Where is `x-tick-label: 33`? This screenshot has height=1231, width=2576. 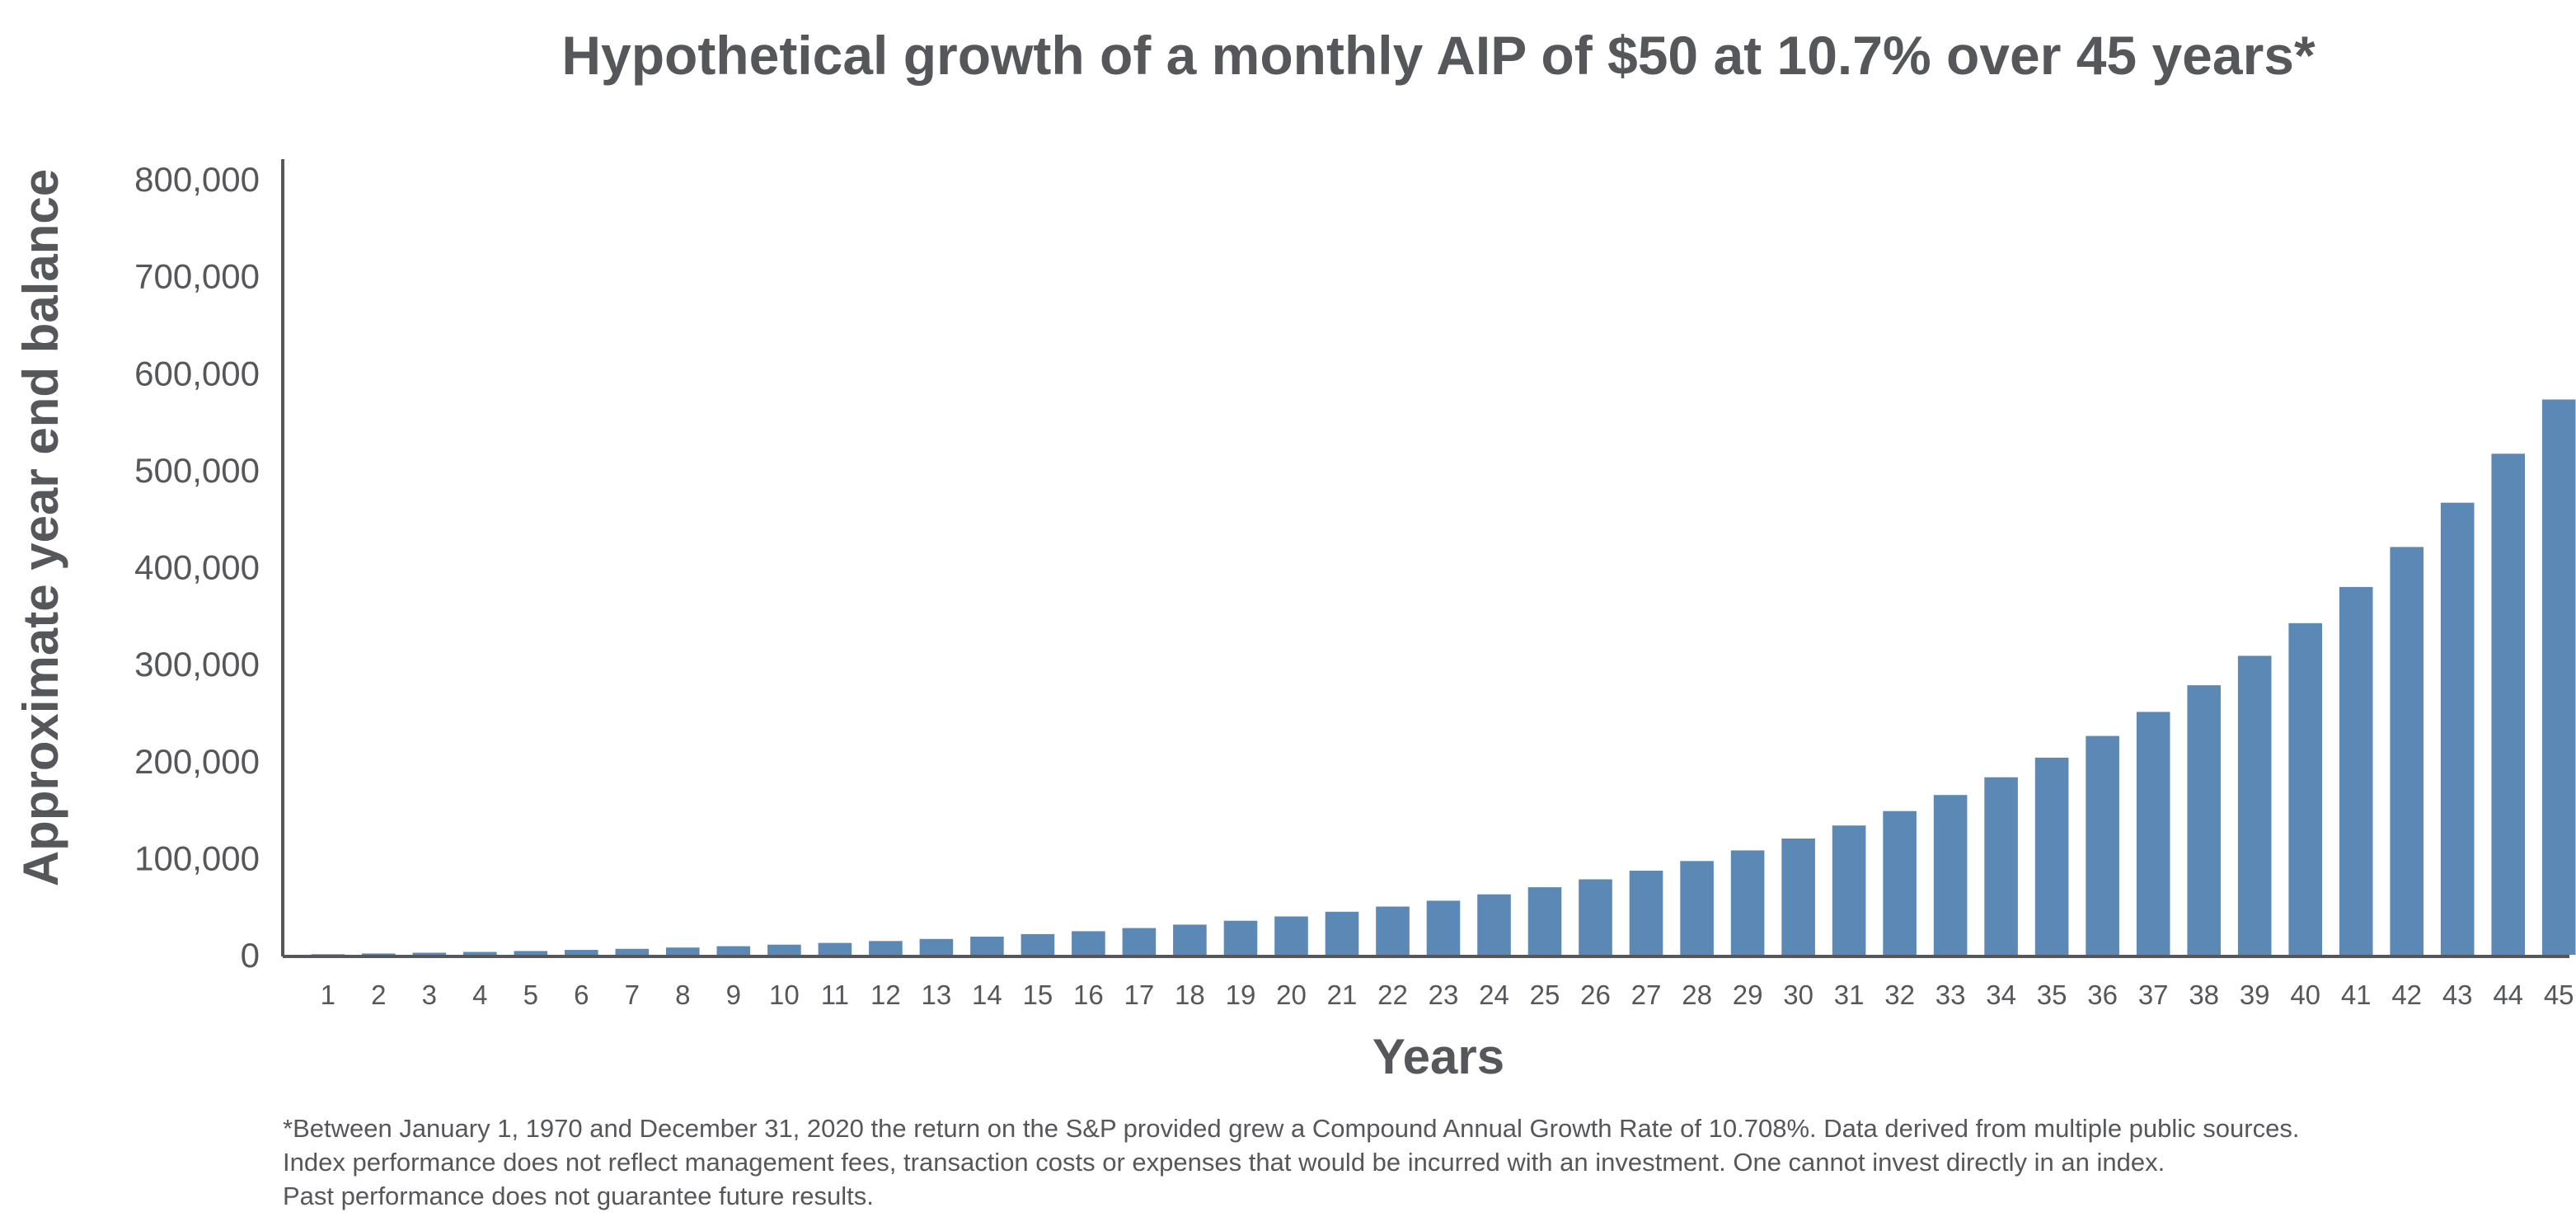
x-tick-label: 33 is located at coordinates (1951, 995).